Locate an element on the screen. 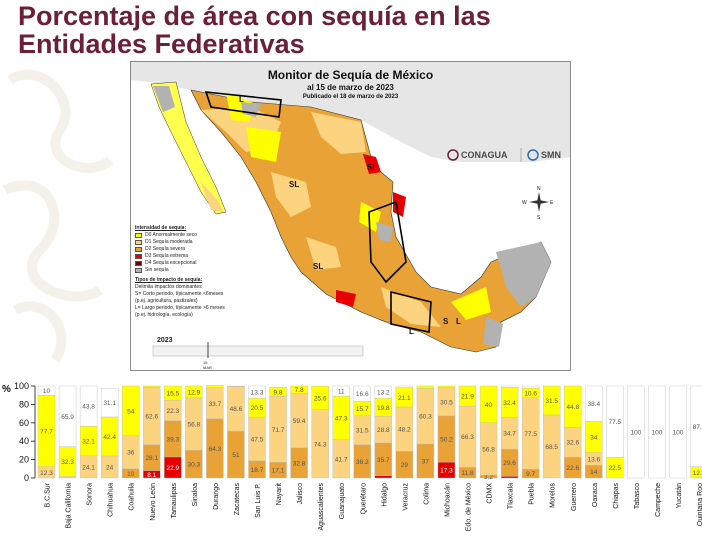  map-title: Monitor de Sequía de México is located at coordinates (350, 75).